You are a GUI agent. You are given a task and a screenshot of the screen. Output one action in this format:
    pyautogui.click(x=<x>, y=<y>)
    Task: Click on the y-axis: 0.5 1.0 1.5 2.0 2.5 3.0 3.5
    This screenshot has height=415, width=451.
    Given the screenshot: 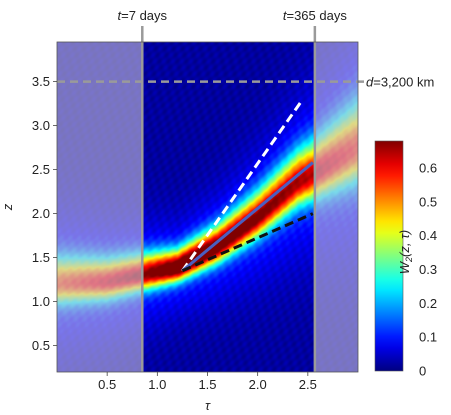 What is the action you would take?
    pyautogui.click(x=44, y=213)
    